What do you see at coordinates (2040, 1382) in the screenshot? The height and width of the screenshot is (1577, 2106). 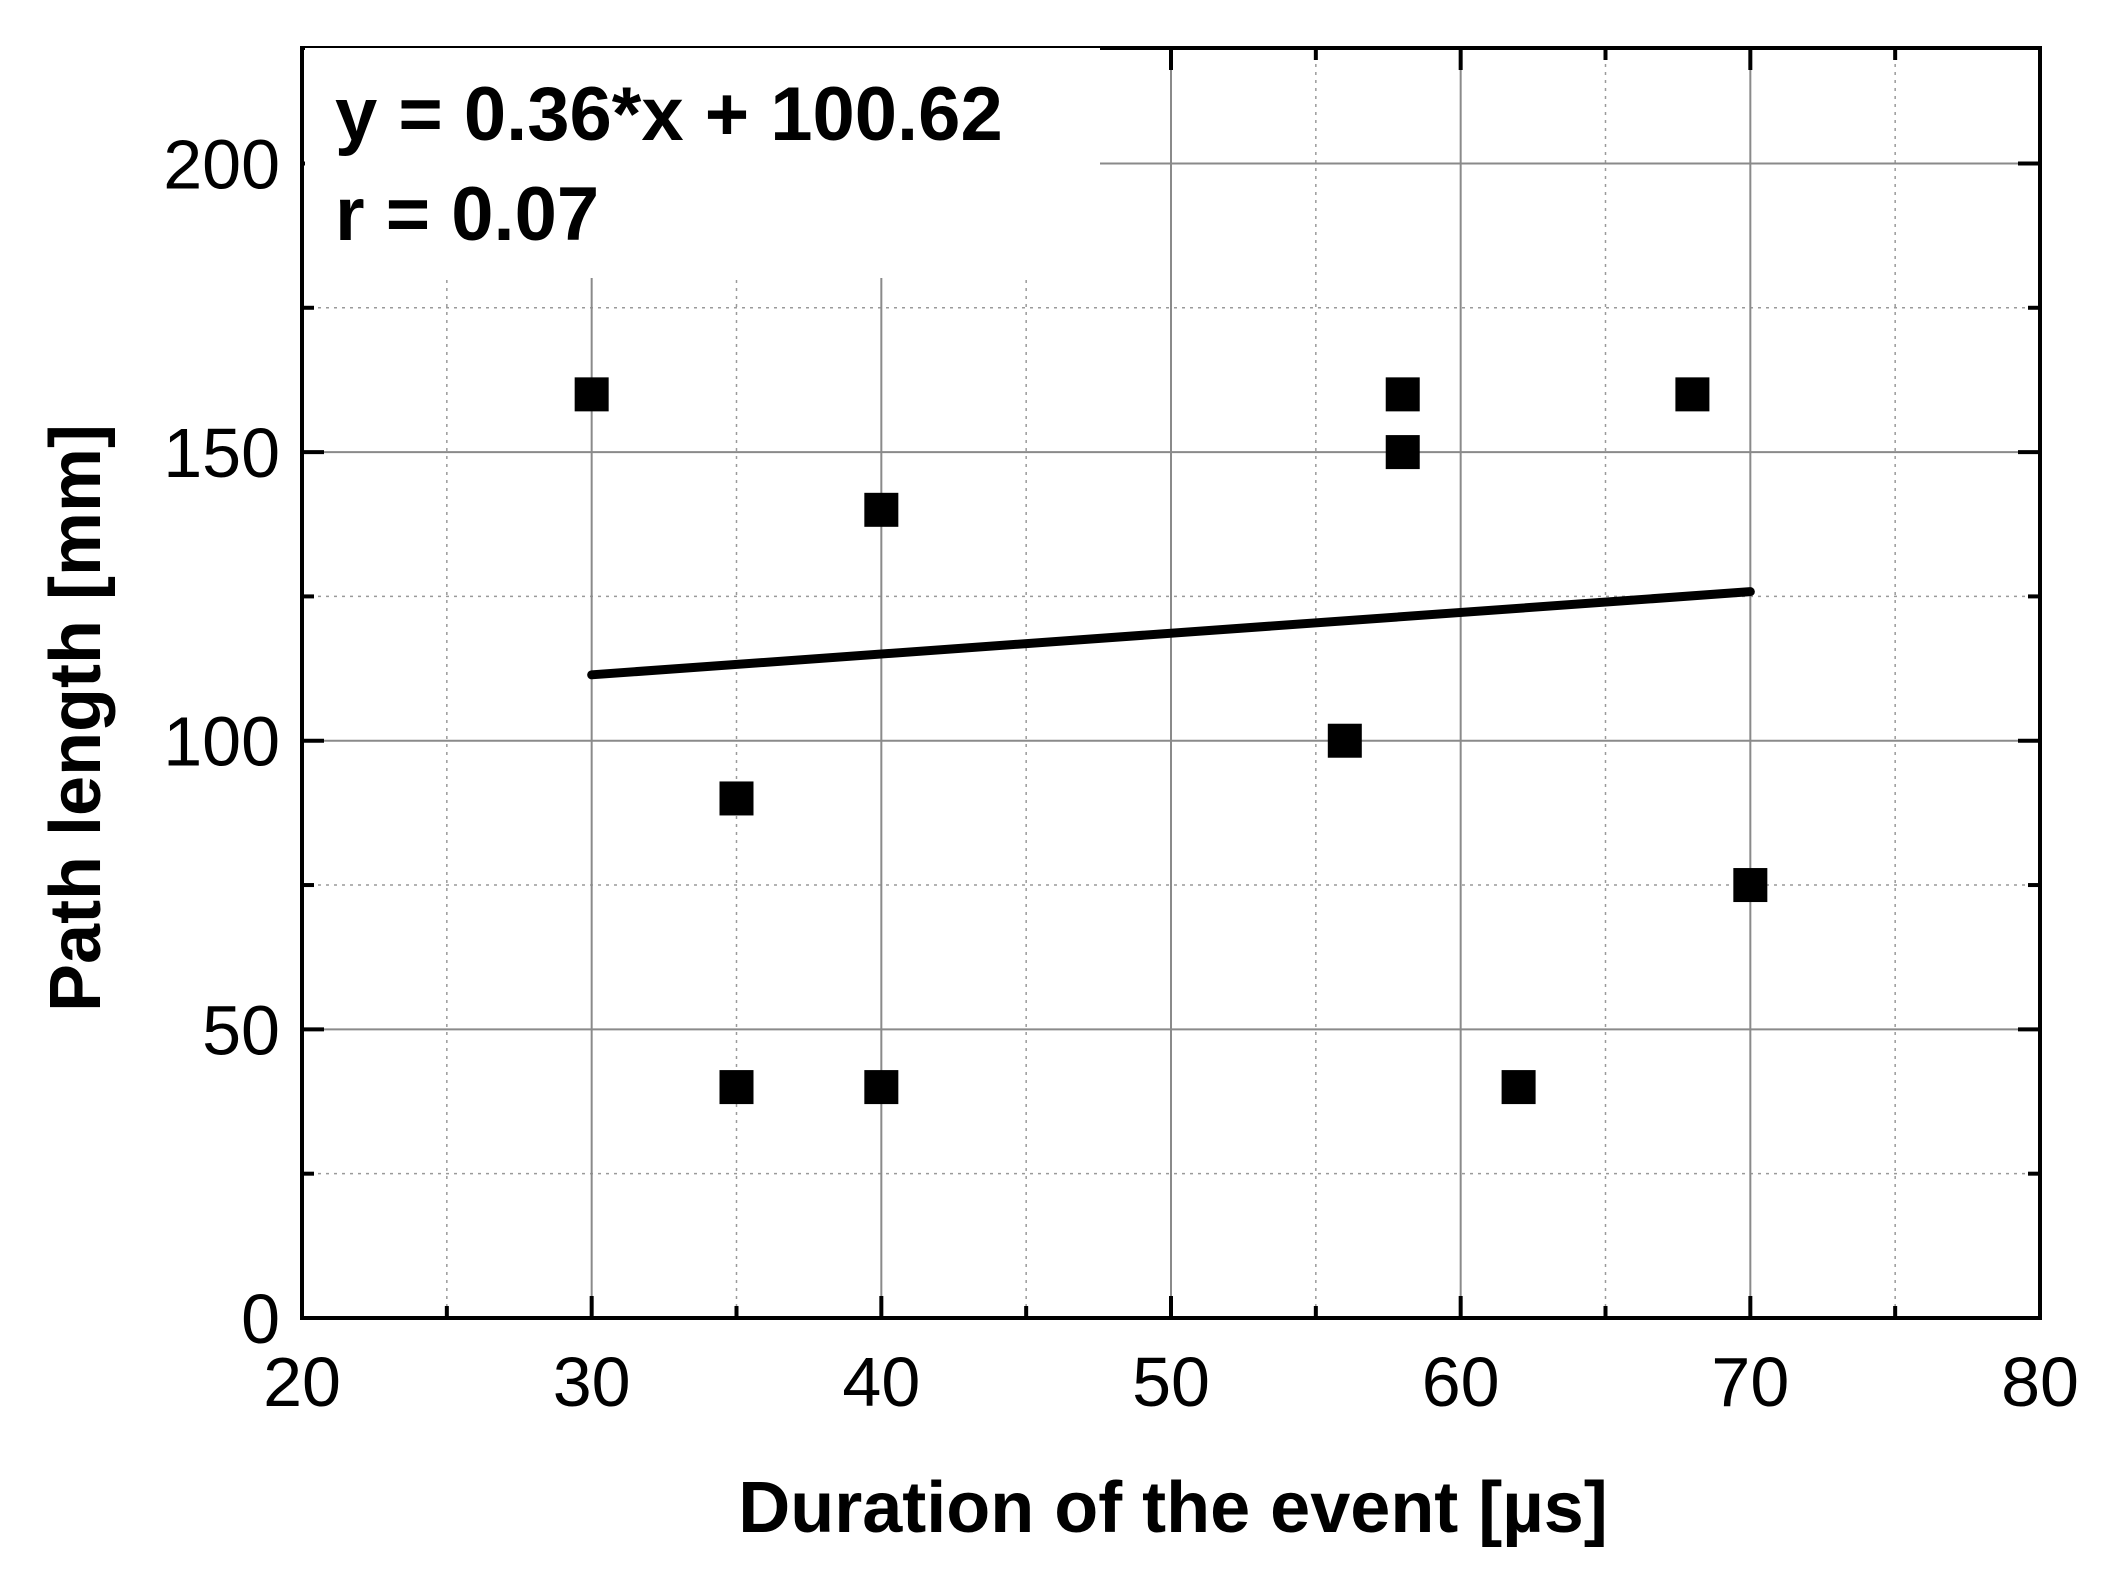 I see `x-tick-label: 80` at bounding box center [2040, 1382].